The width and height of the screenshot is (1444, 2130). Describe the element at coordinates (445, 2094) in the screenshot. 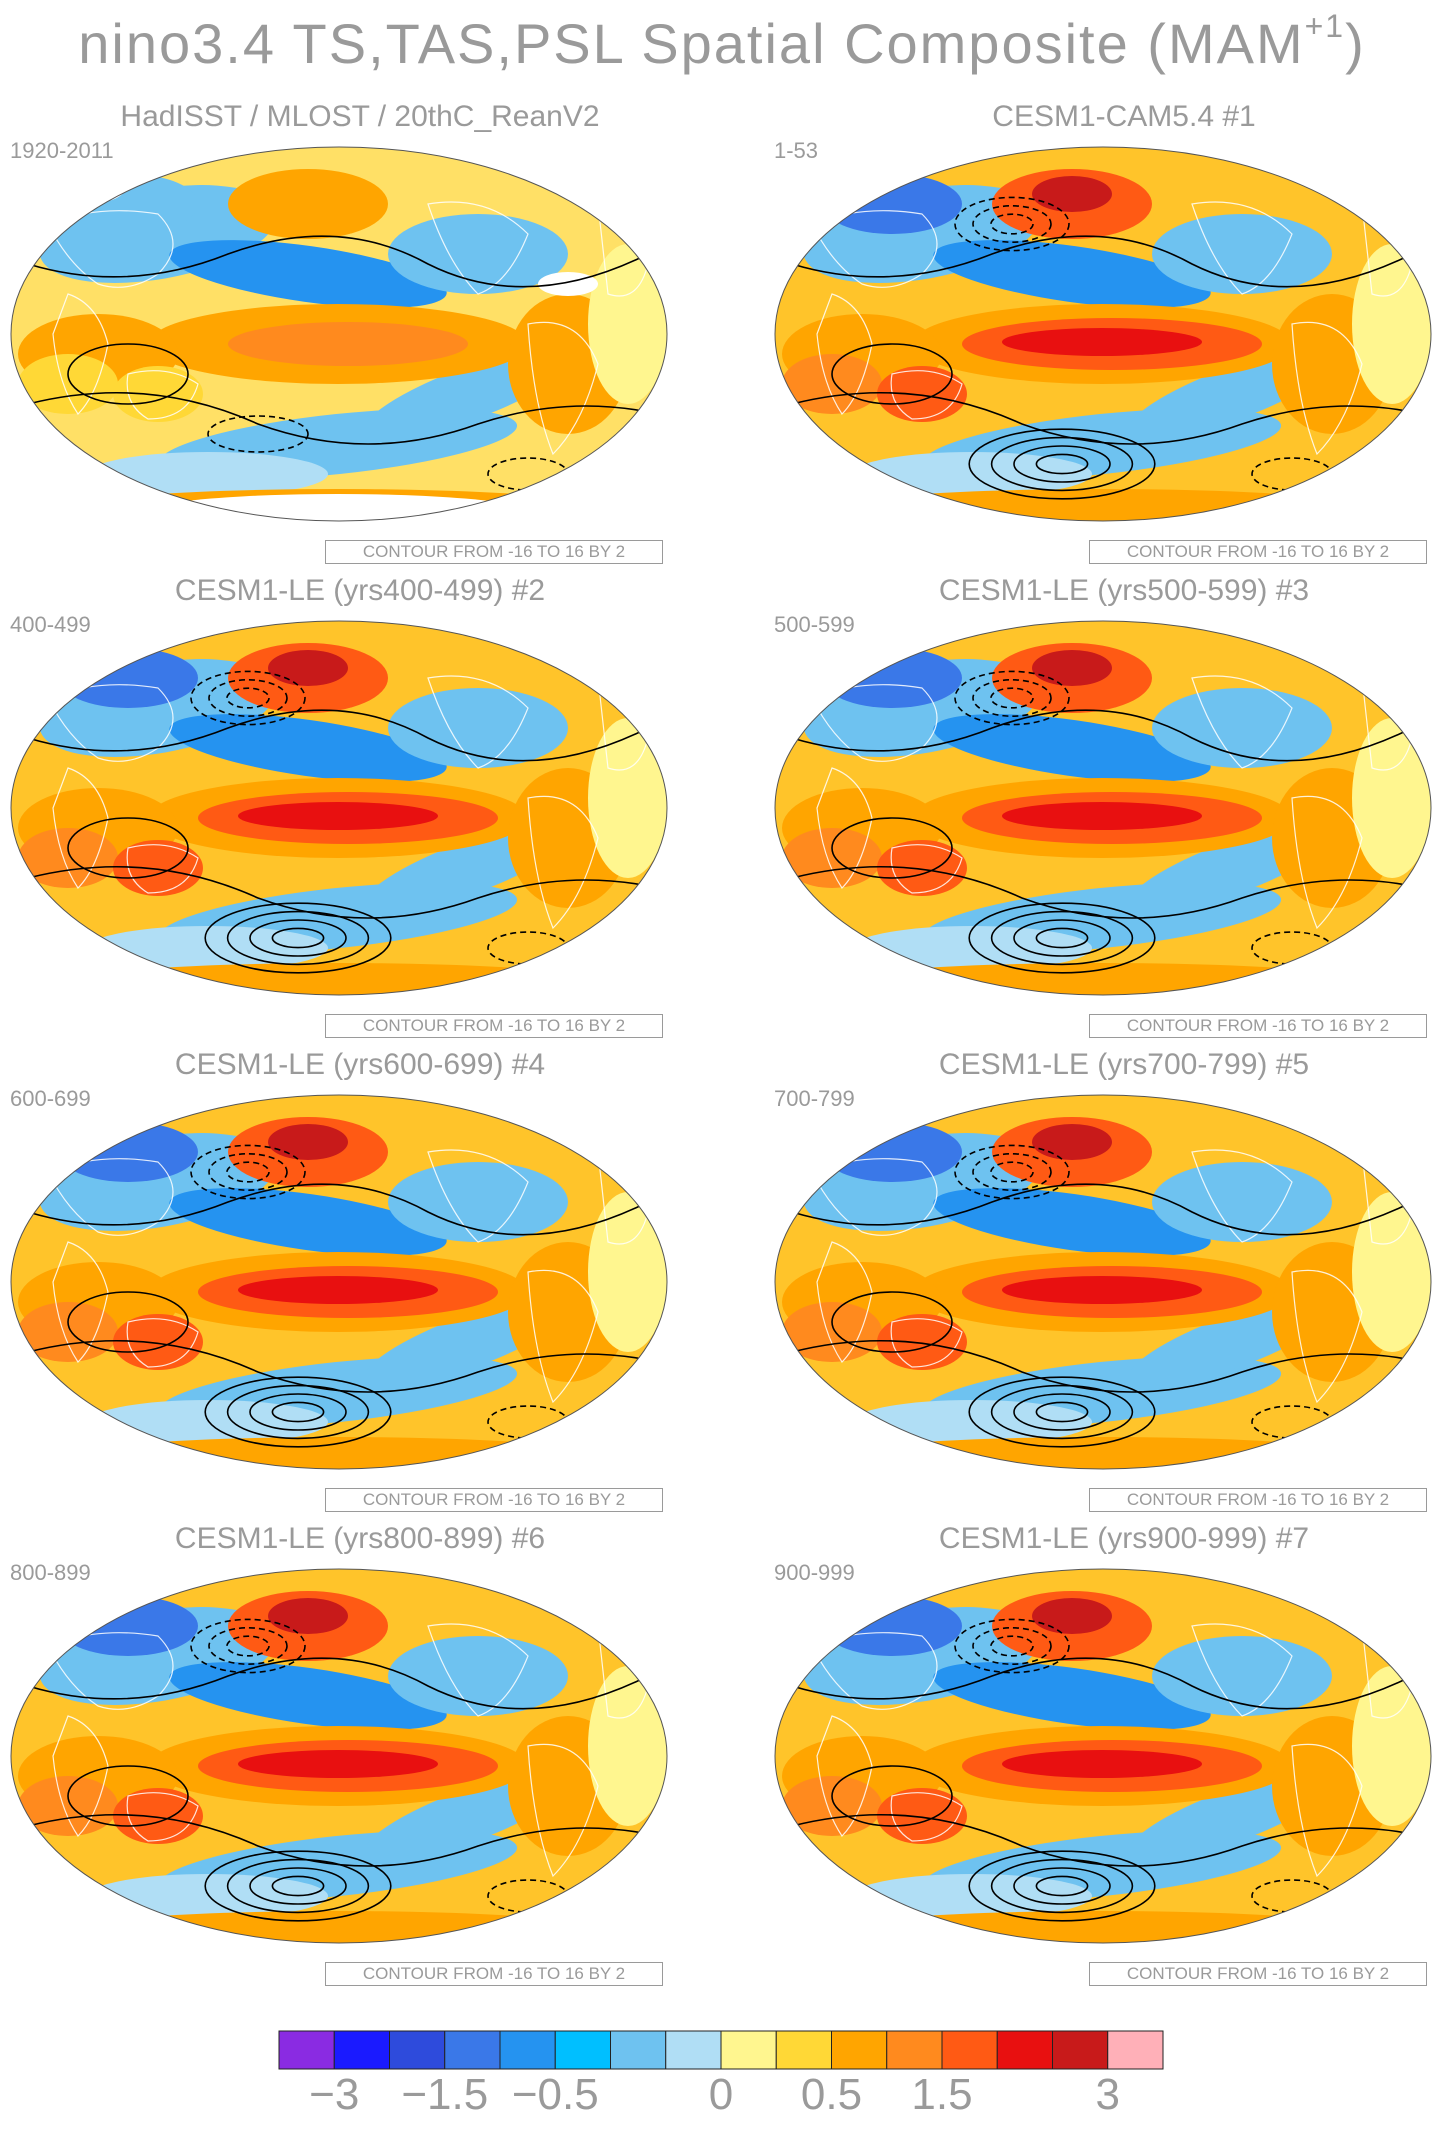

I see `colorbar-label: −1.5` at that location.